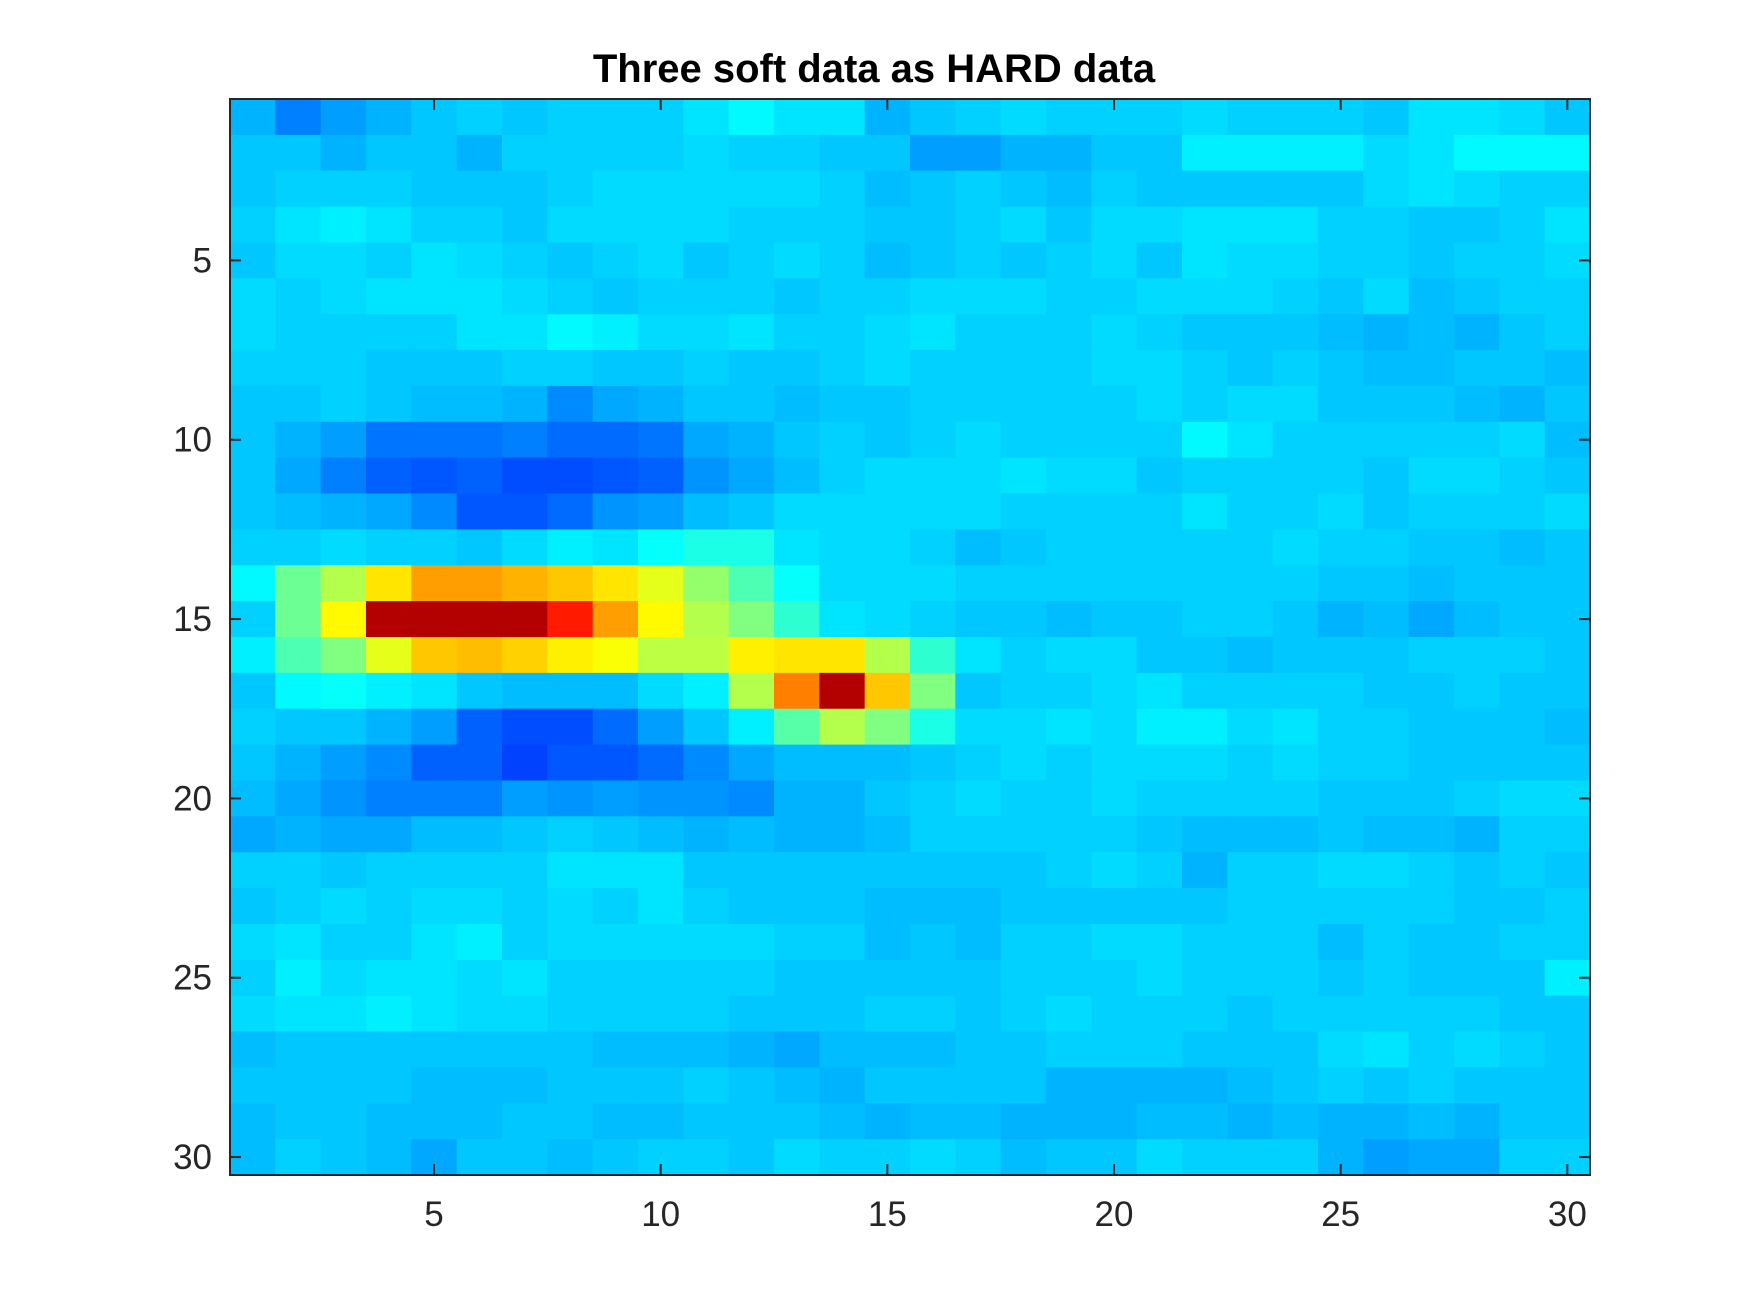 The image size is (1750, 1313). What do you see at coordinates (1250, 691) in the screenshot?
I see `heatmap-cell-r17-c23` at bounding box center [1250, 691].